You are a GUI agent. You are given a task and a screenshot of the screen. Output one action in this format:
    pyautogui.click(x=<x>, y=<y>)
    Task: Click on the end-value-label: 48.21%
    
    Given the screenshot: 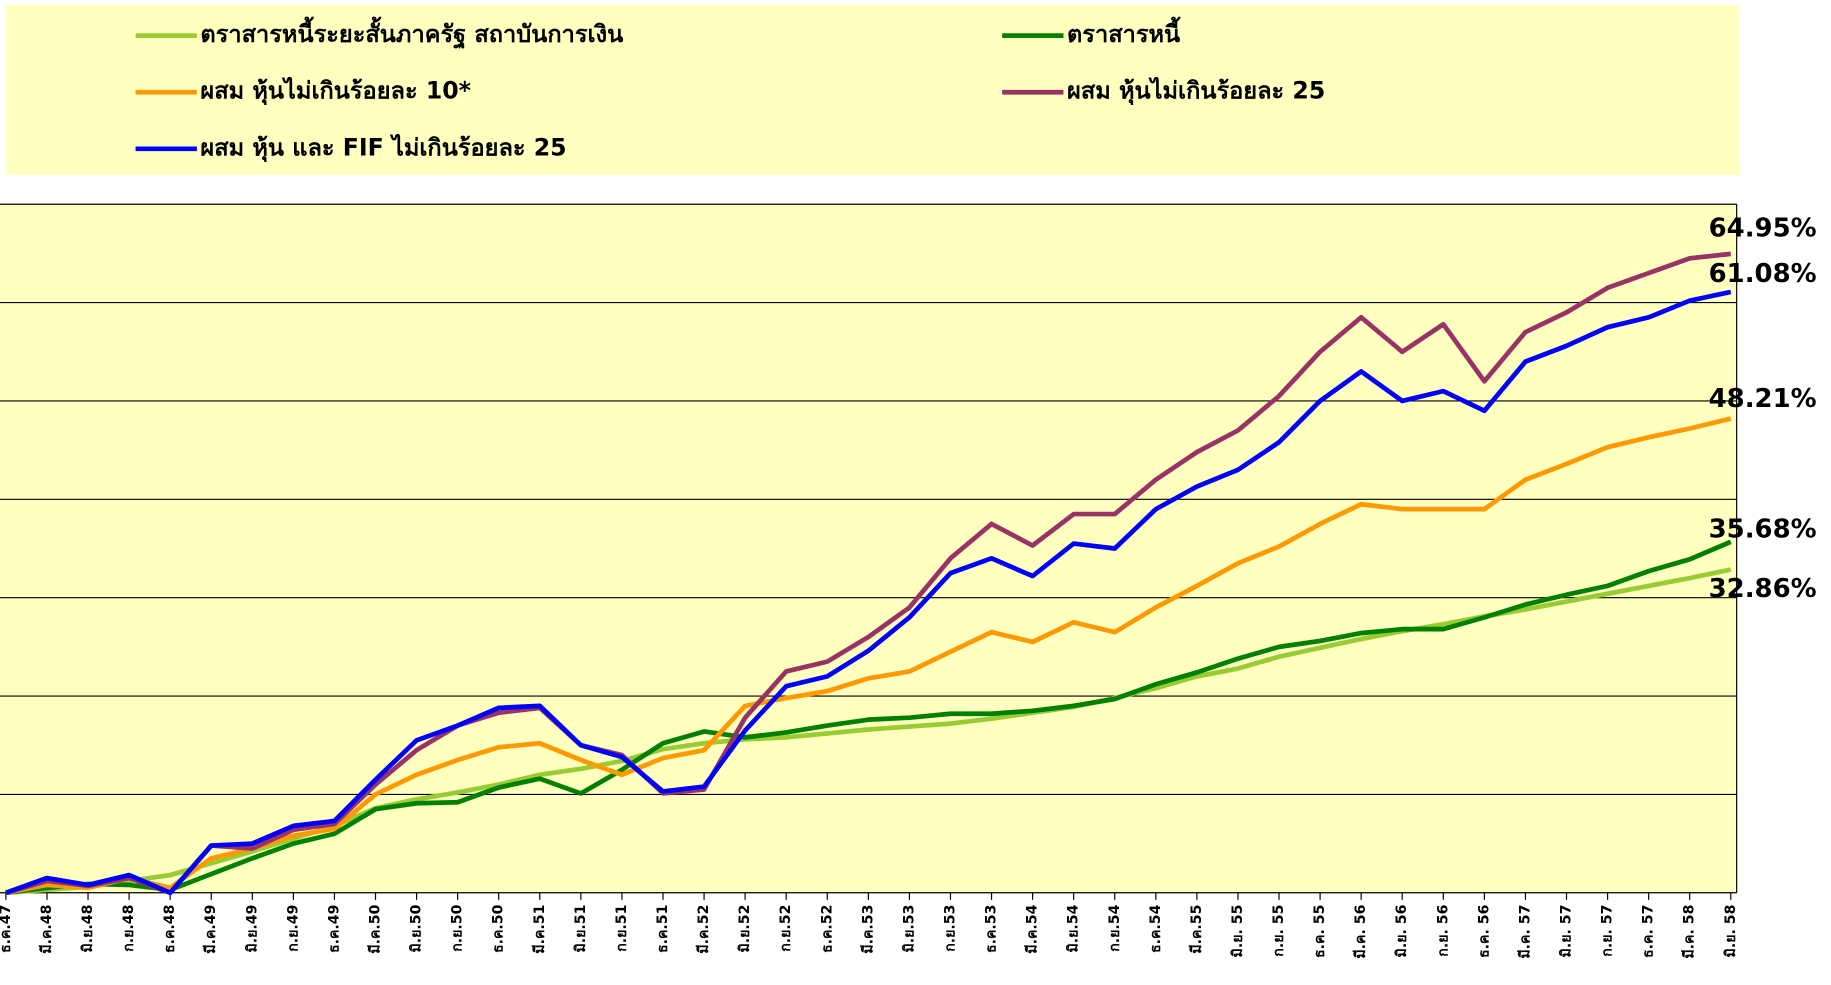 What is the action you would take?
    pyautogui.click(x=1763, y=399)
    